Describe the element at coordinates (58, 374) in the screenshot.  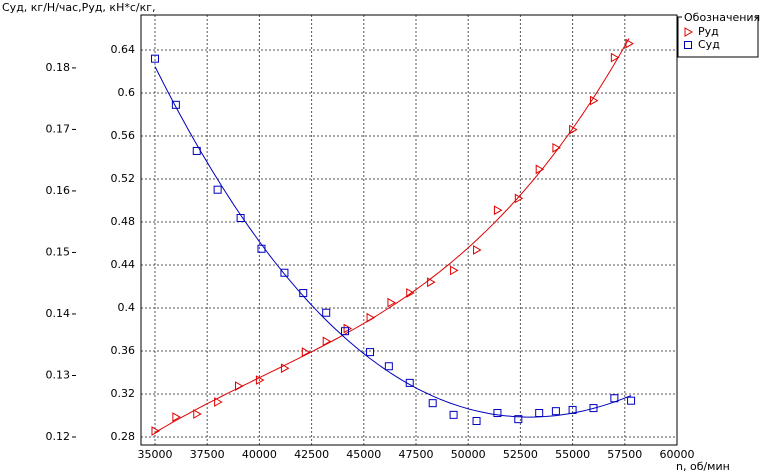
I see `y-tick-label: 0.13` at that location.